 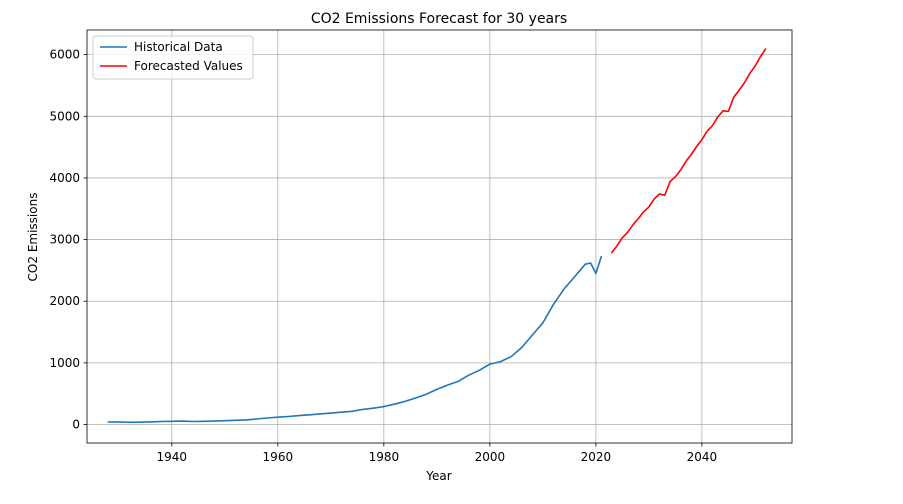 What do you see at coordinates (188, 66) in the screenshot?
I see `legend-label-forecast: Forecasted Values` at bounding box center [188, 66].